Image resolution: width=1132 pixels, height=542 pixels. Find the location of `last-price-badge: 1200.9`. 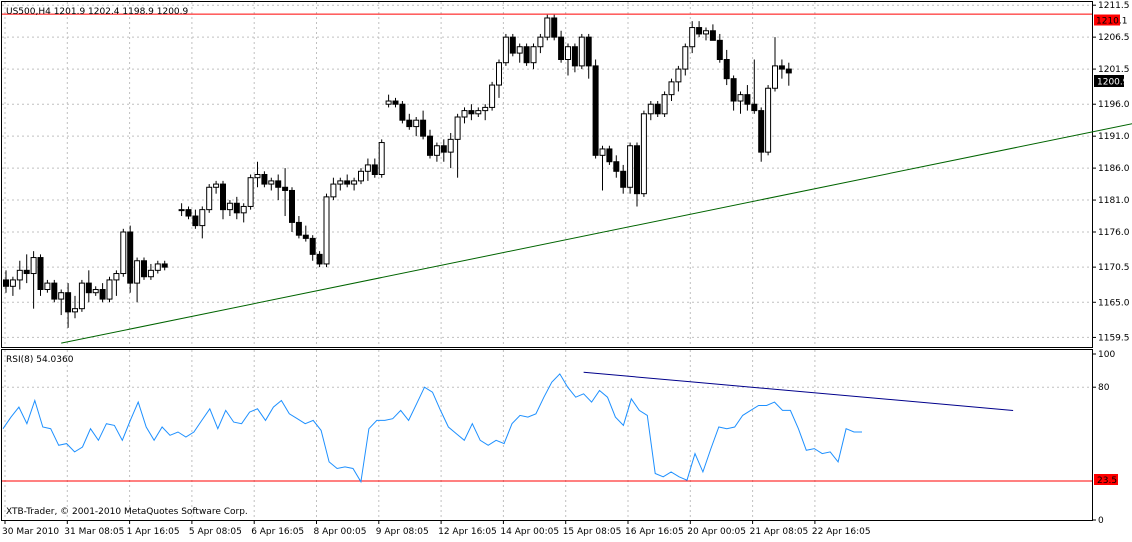

last-price-badge: 1200.9 is located at coordinates (1111, 81).